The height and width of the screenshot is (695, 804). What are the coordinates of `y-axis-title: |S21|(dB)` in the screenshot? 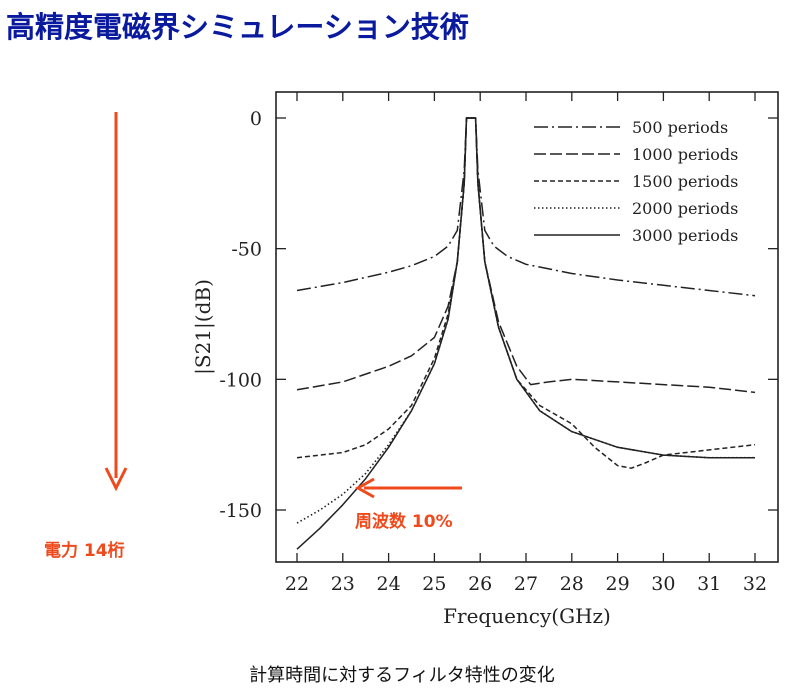 It's located at (203, 327).